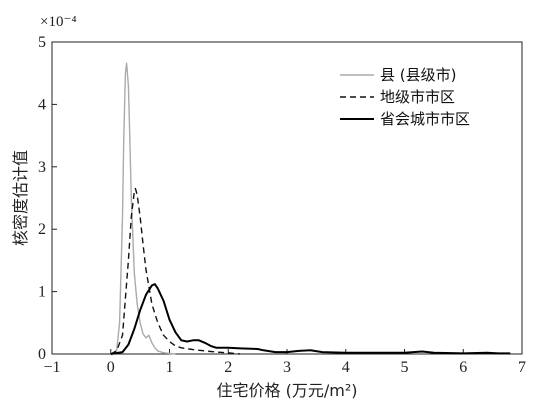  I want to click on y-axis-label: 核密度估计值, so click(20, 198).